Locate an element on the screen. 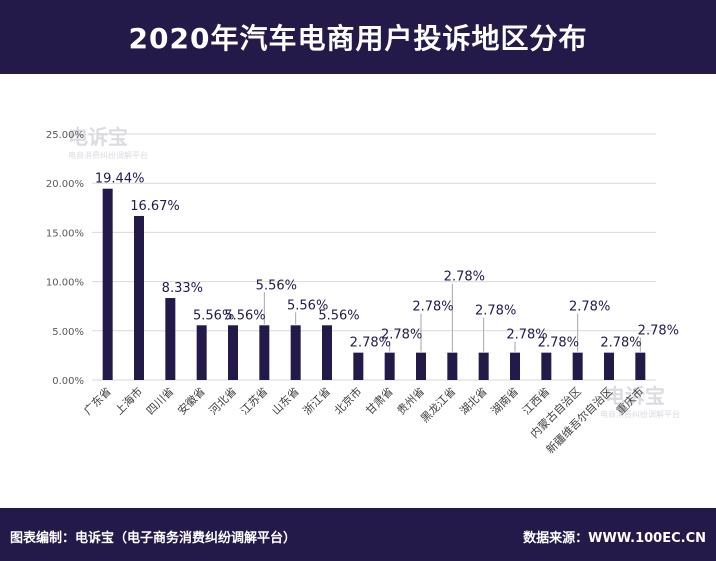 This screenshot has height=561, width=716. chart-title-bar: 2020年汽车电商用户投诉地区分布 is located at coordinates (358, 37).